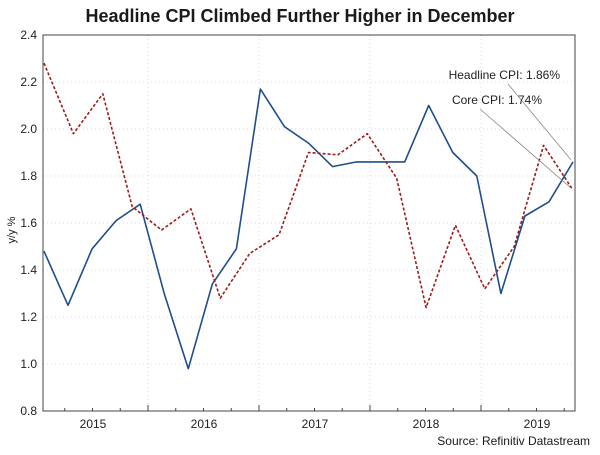  I want to click on x-tick-label: 2019, so click(537, 424).